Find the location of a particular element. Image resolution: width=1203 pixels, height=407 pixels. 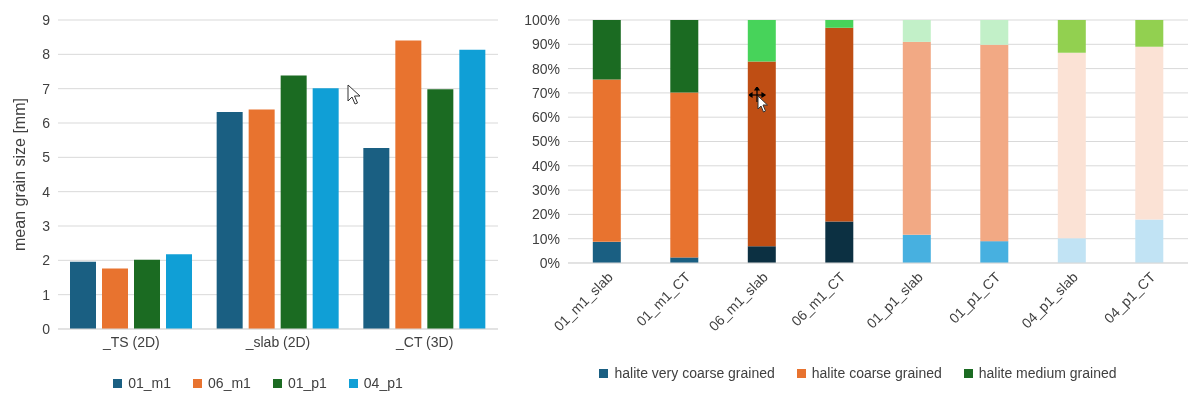

y-tick-label: 70% is located at coordinates (545, 92).